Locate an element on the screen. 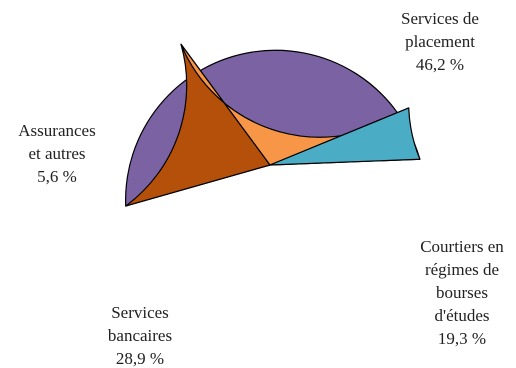  slice-name-line: bourses is located at coordinates (462, 292).